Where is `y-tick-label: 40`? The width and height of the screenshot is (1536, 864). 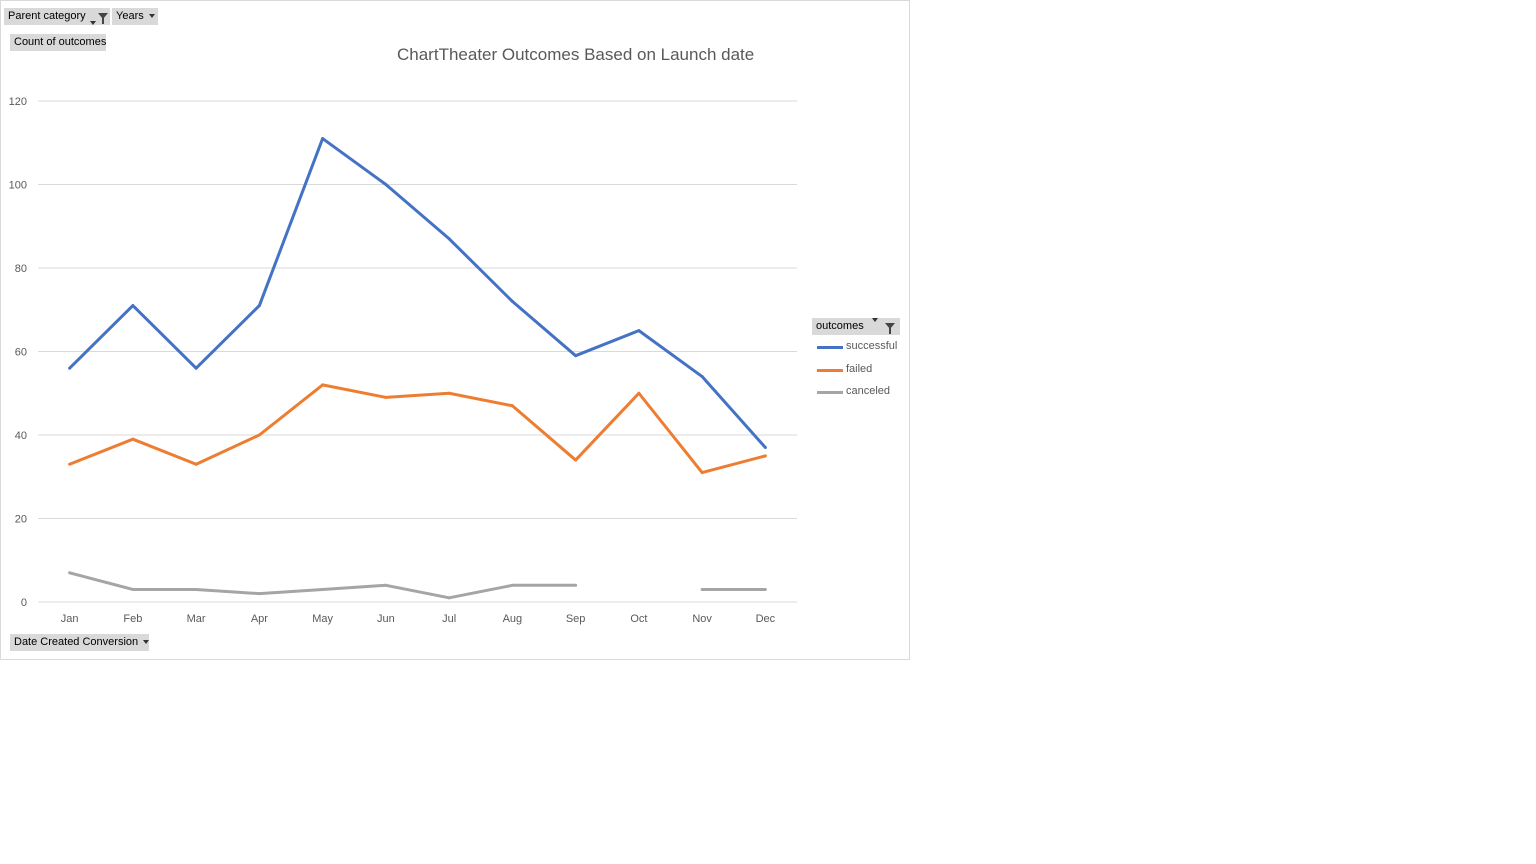 y-tick-label: 40 is located at coordinates (21, 436).